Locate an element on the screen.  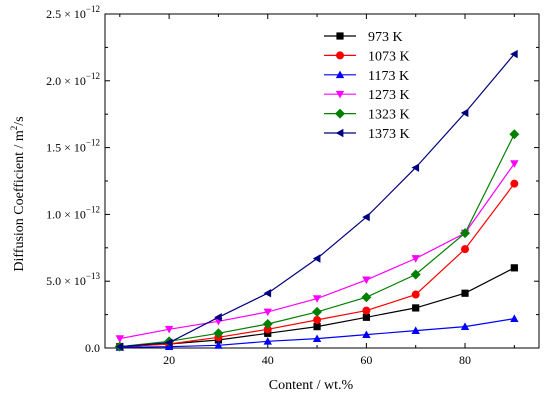
legend-label: 1073 K is located at coordinates (389, 56).